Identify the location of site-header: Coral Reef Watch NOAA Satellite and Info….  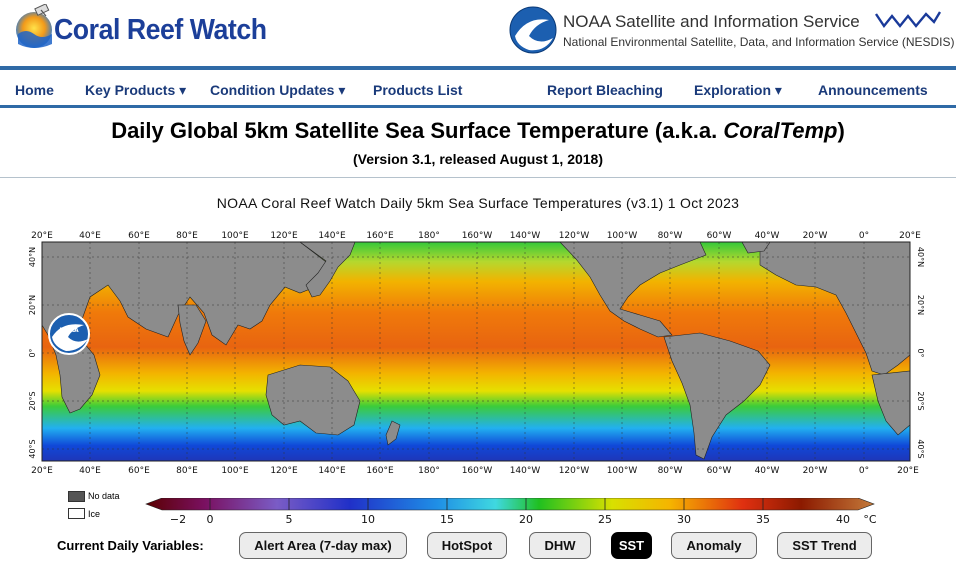
(478, 33).